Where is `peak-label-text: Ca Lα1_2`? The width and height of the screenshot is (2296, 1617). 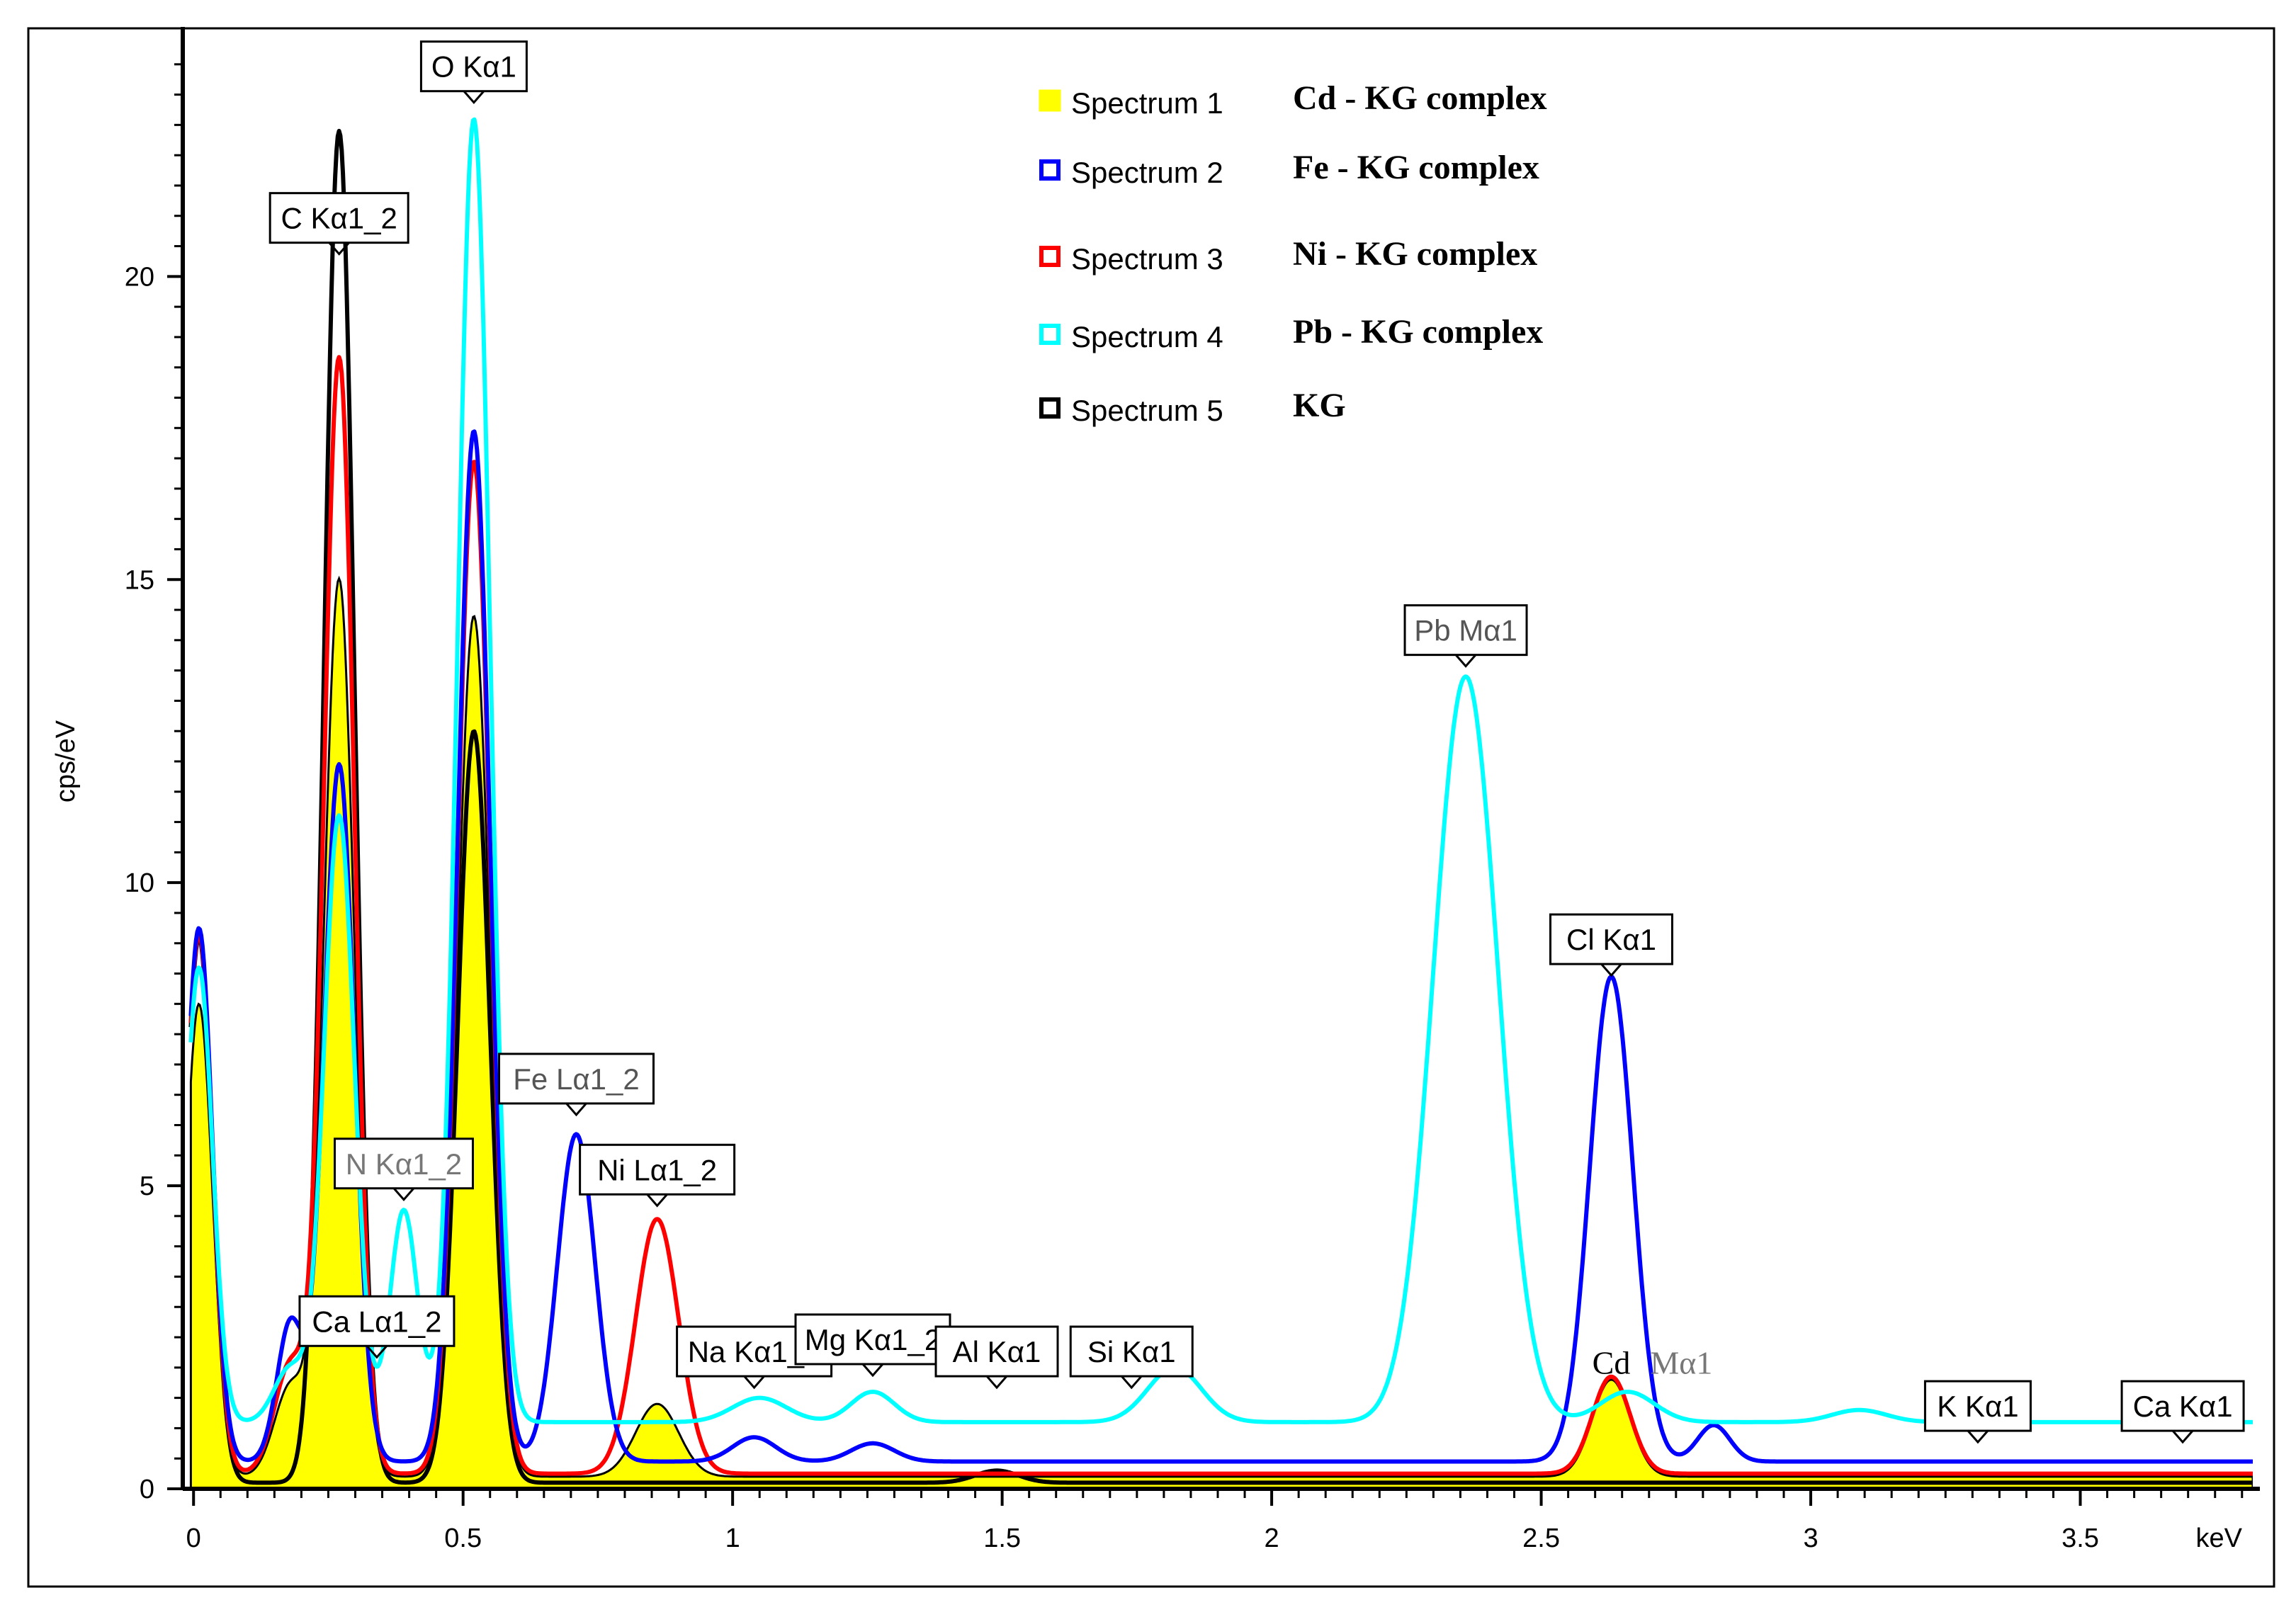
peak-label-text: Ca Lα1_2 is located at coordinates (376, 1321).